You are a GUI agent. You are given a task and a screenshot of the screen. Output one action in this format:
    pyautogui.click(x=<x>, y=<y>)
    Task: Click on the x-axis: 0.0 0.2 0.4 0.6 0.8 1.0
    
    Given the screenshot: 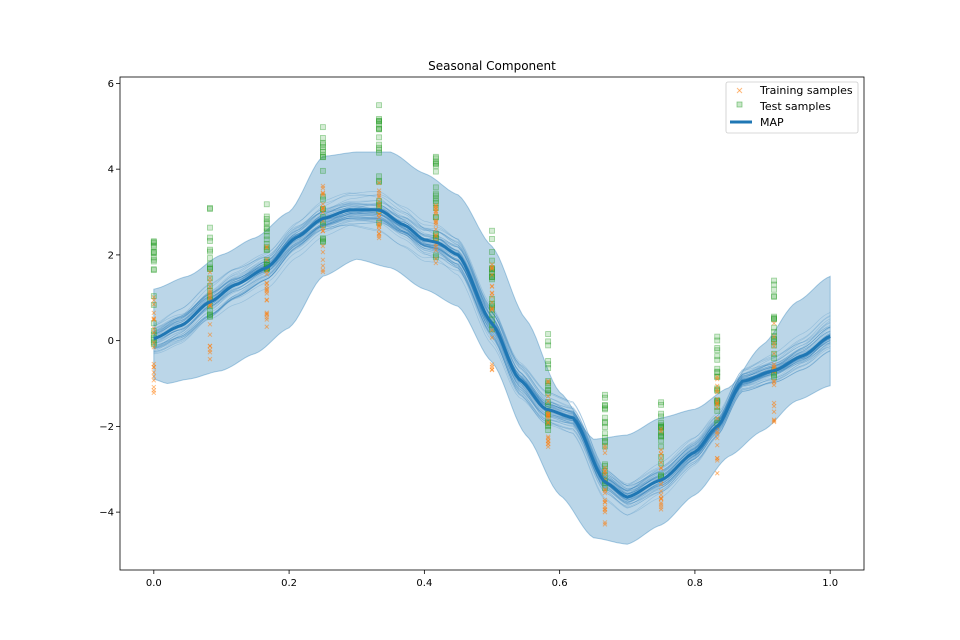 What is the action you would take?
    pyautogui.click(x=492, y=579)
    